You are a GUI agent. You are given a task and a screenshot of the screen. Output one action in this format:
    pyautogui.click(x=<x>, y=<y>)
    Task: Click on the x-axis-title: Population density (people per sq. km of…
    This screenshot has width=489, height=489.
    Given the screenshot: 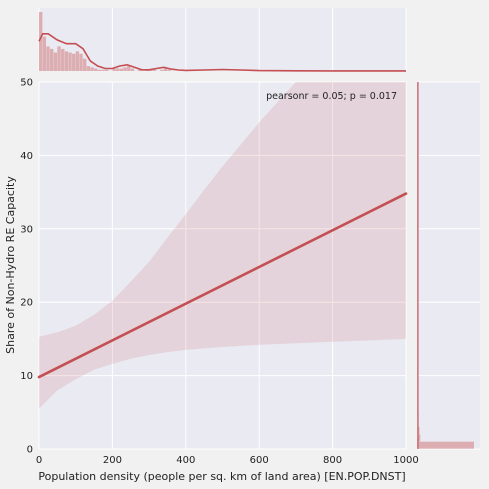 What is the action you would take?
    pyautogui.click(x=221, y=476)
    